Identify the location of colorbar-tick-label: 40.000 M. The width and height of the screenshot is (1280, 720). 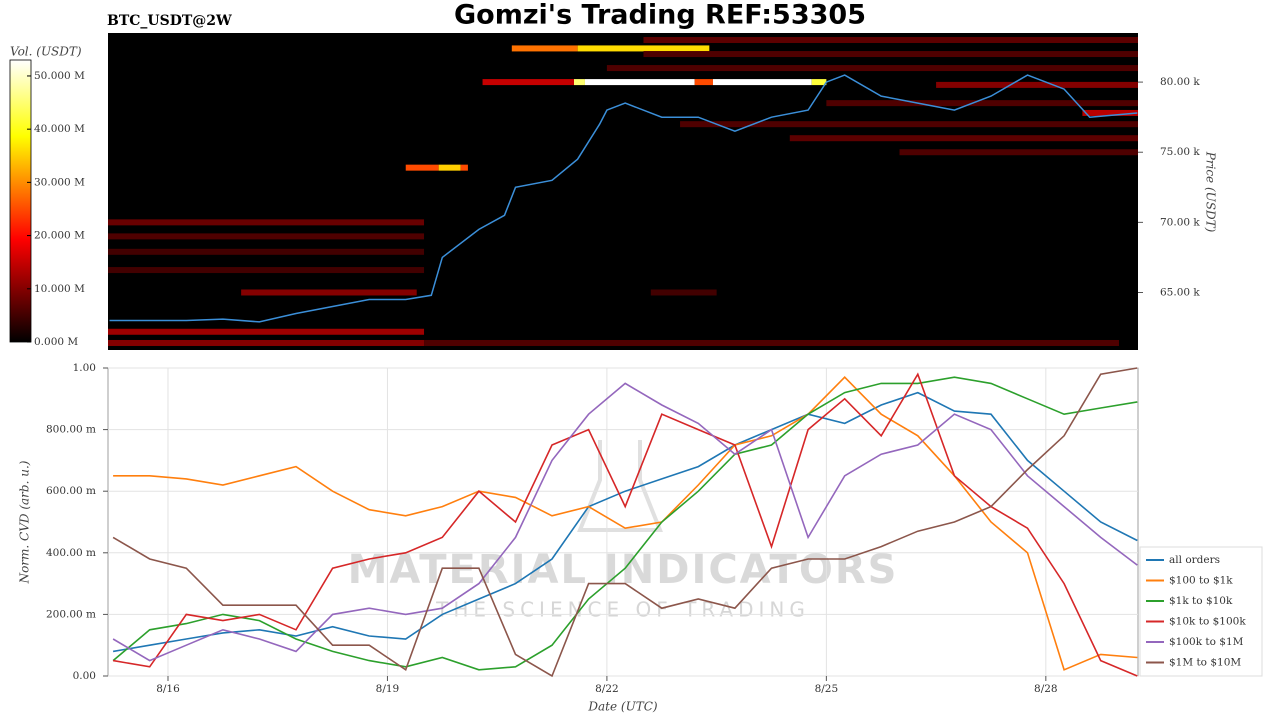
(59, 129).